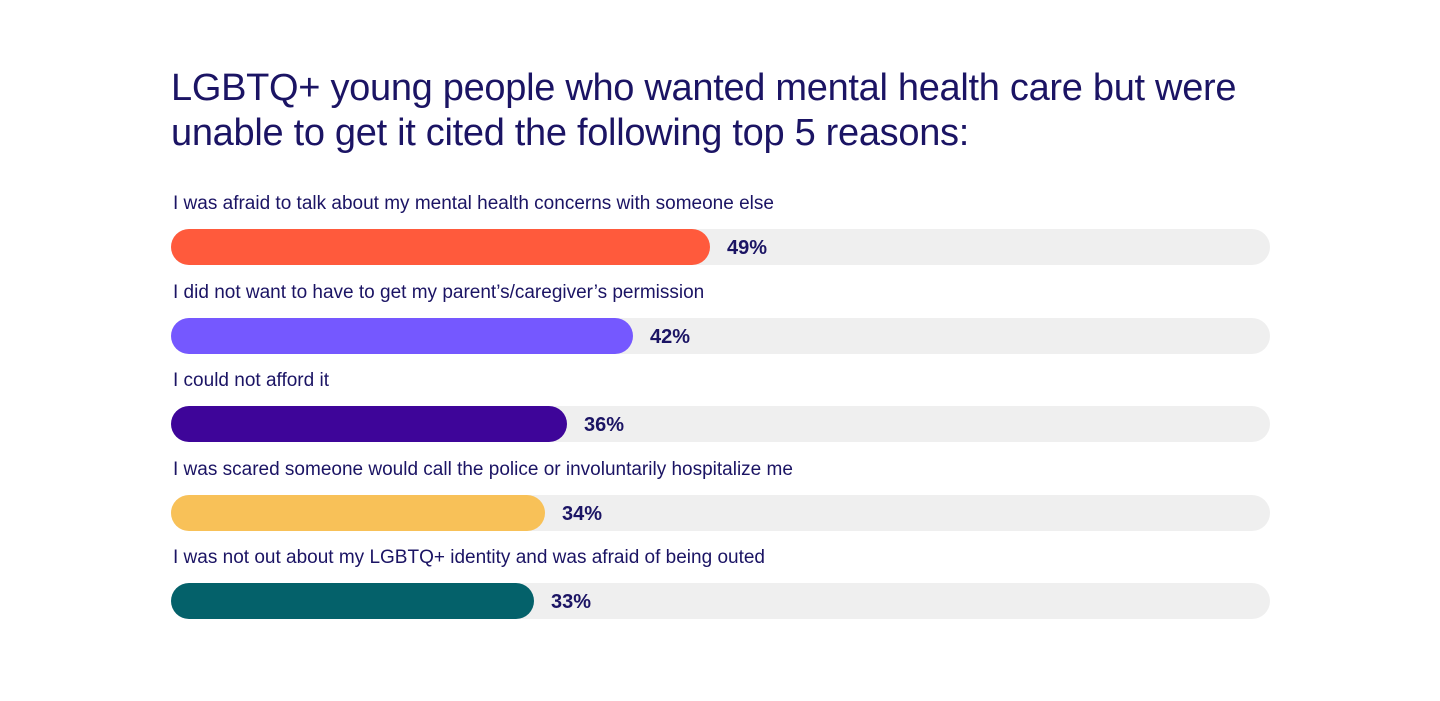 The width and height of the screenshot is (1440, 701). What do you see at coordinates (582, 513) in the screenshot?
I see `bar-value-label: 34%` at bounding box center [582, 513].